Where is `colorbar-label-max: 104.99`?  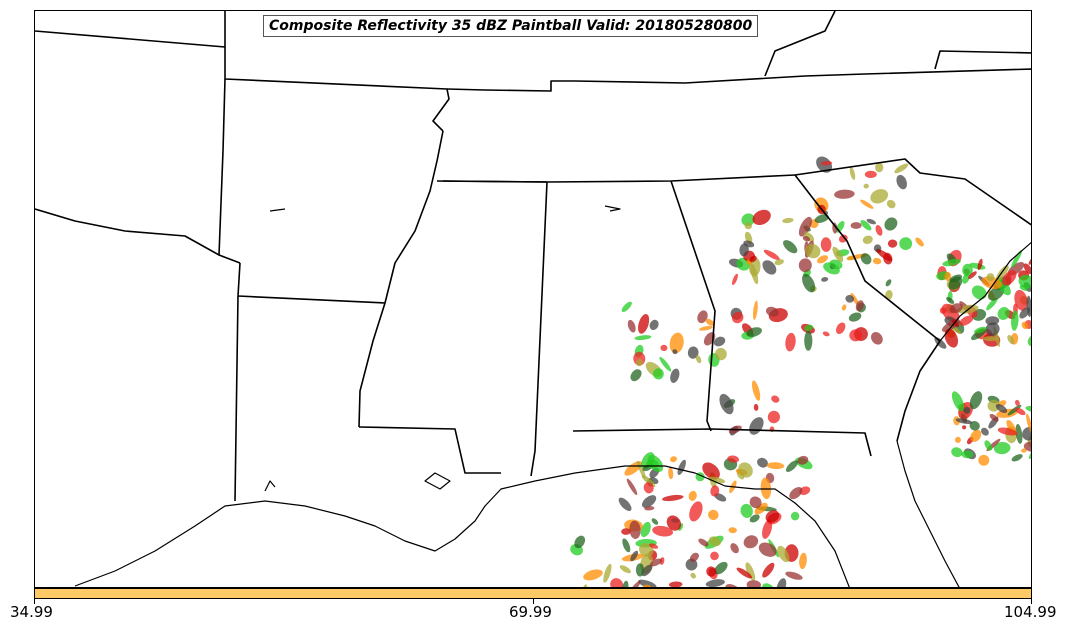 colorbar-label-max: 104.99 is located at coordinates (1030, 612).